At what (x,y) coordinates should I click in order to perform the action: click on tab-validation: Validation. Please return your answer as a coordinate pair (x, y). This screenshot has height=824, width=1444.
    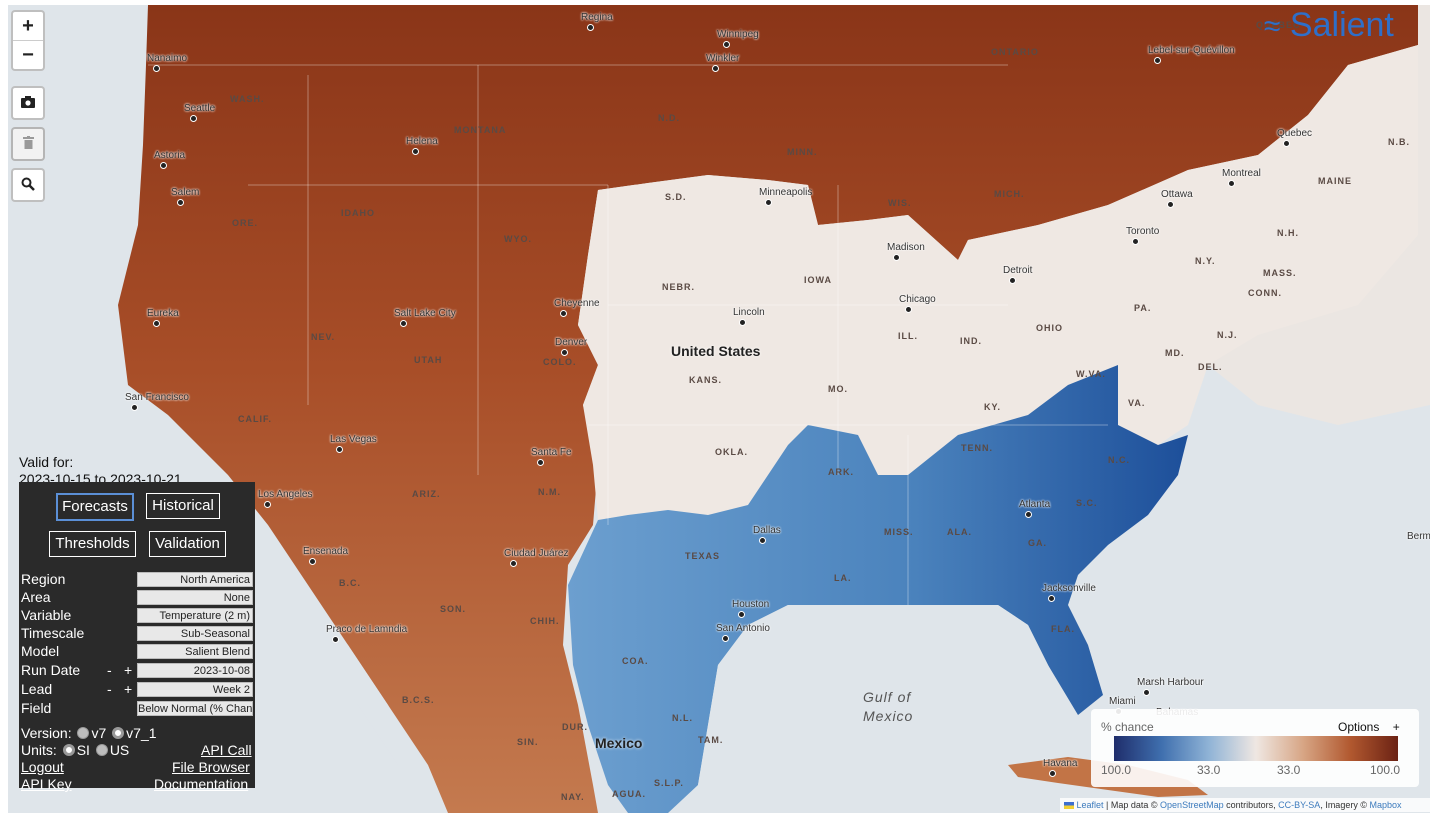
    Looking at the image, I should click on (187, 544).